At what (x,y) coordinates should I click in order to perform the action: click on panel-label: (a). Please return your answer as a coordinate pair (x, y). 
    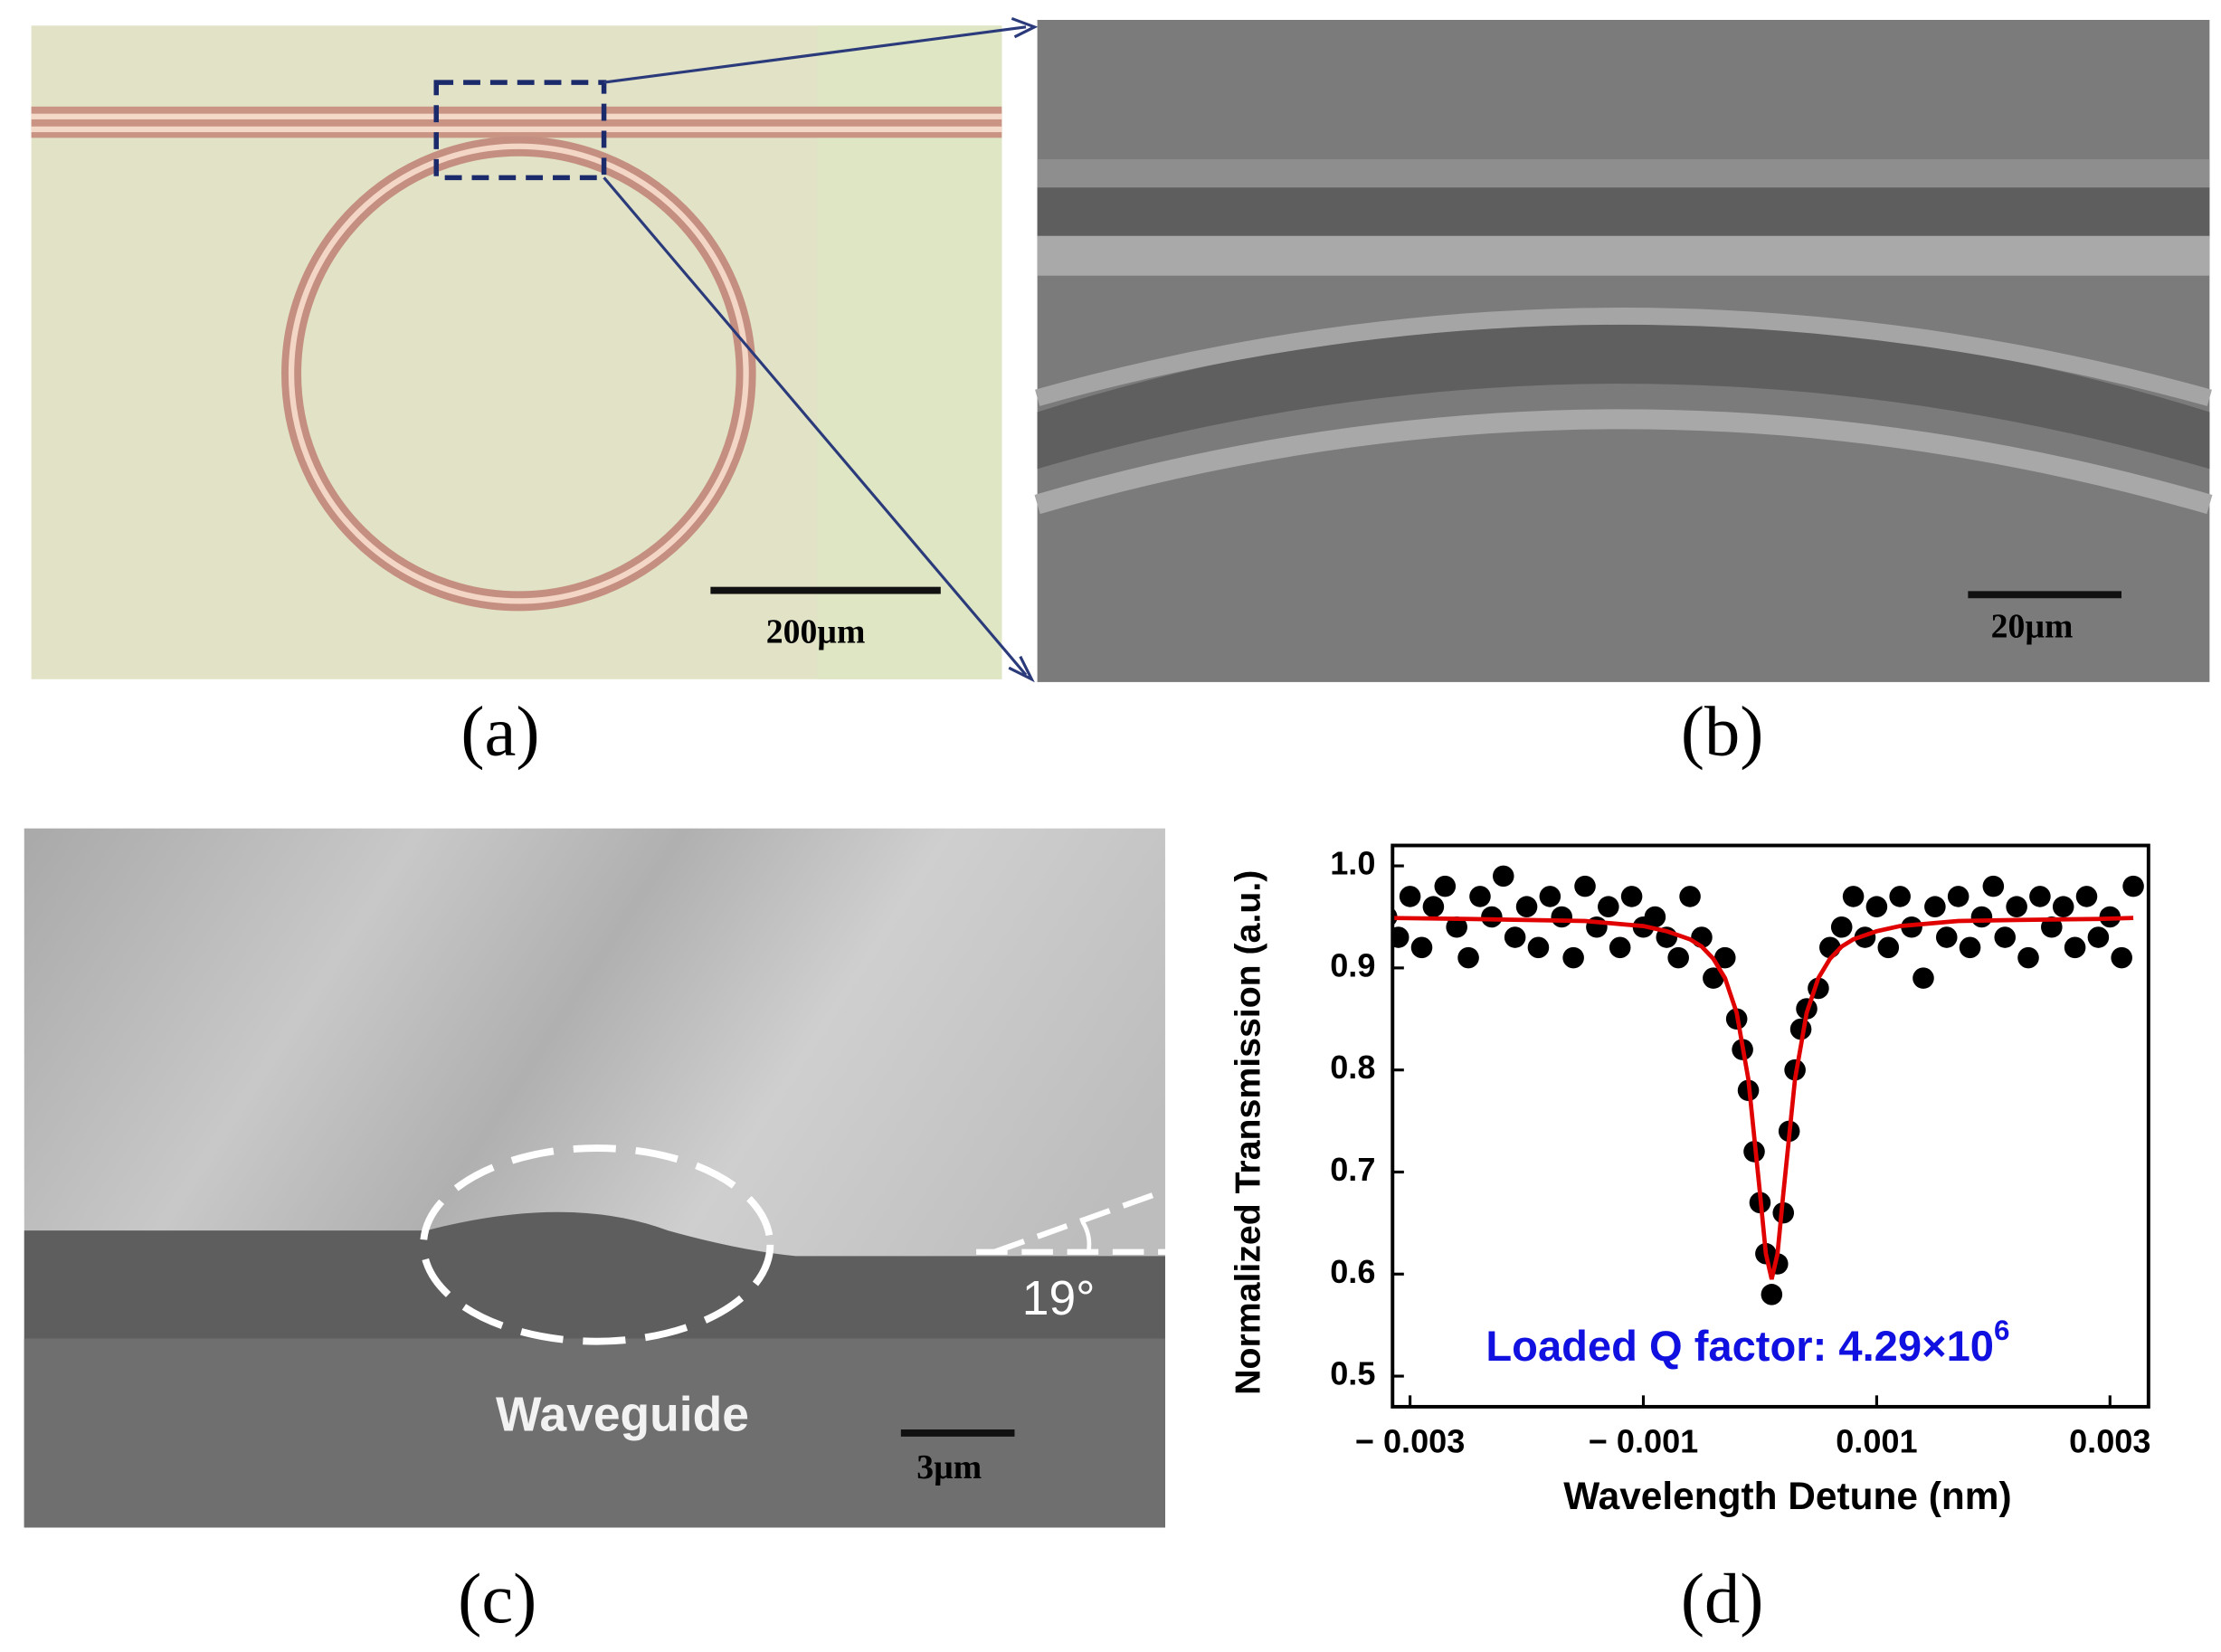
    Looking at the image, I should click on (499, 731).